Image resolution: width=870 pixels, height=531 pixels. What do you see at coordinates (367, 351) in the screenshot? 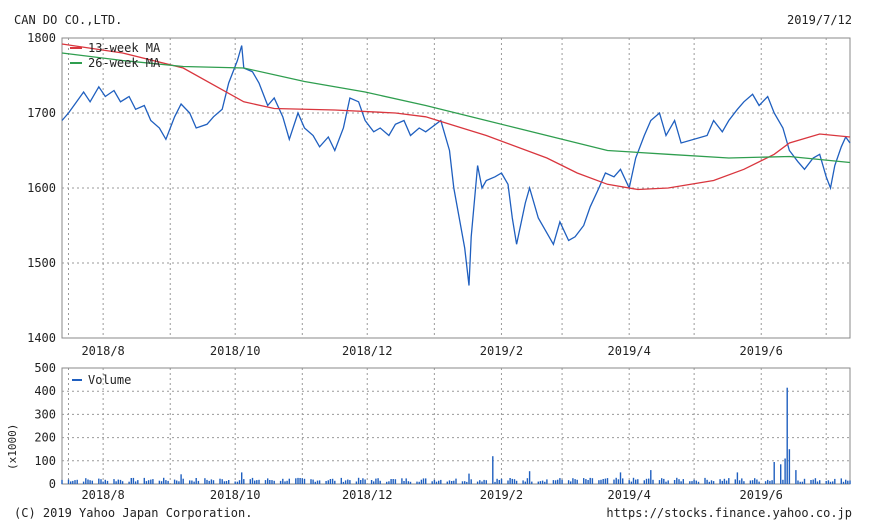
I see `price-x-tick-label: 2018/12` at bounding box center [367, 351].